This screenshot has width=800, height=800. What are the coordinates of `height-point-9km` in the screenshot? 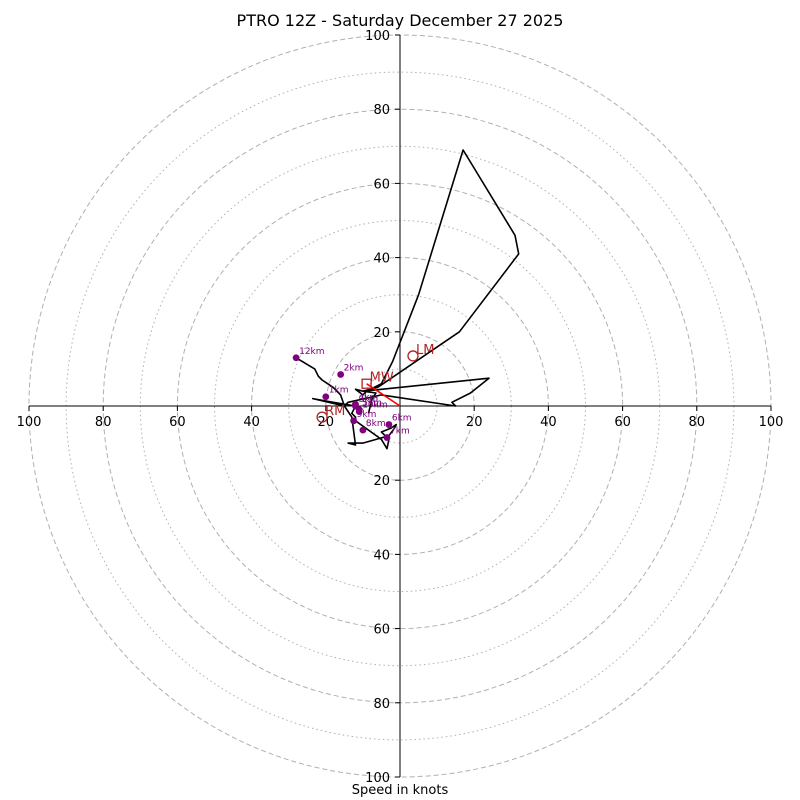 It's located at (354, 421).